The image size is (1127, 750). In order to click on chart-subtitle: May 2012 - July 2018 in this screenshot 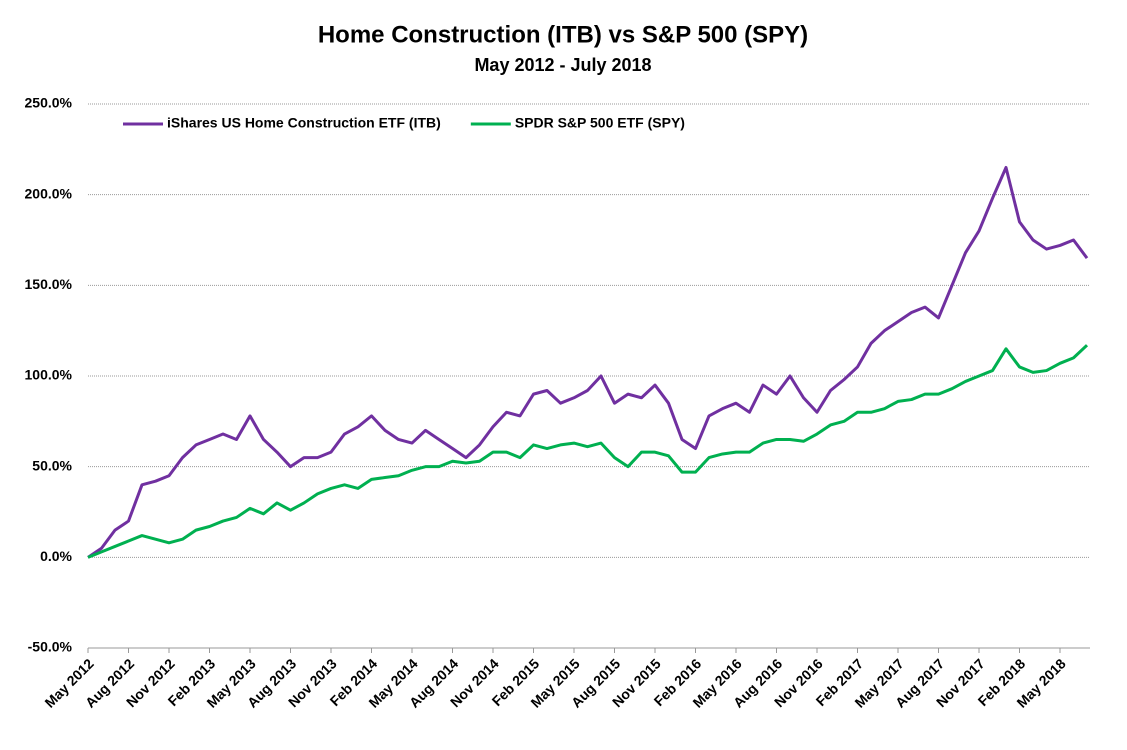, I will do `click(562, 65)`.